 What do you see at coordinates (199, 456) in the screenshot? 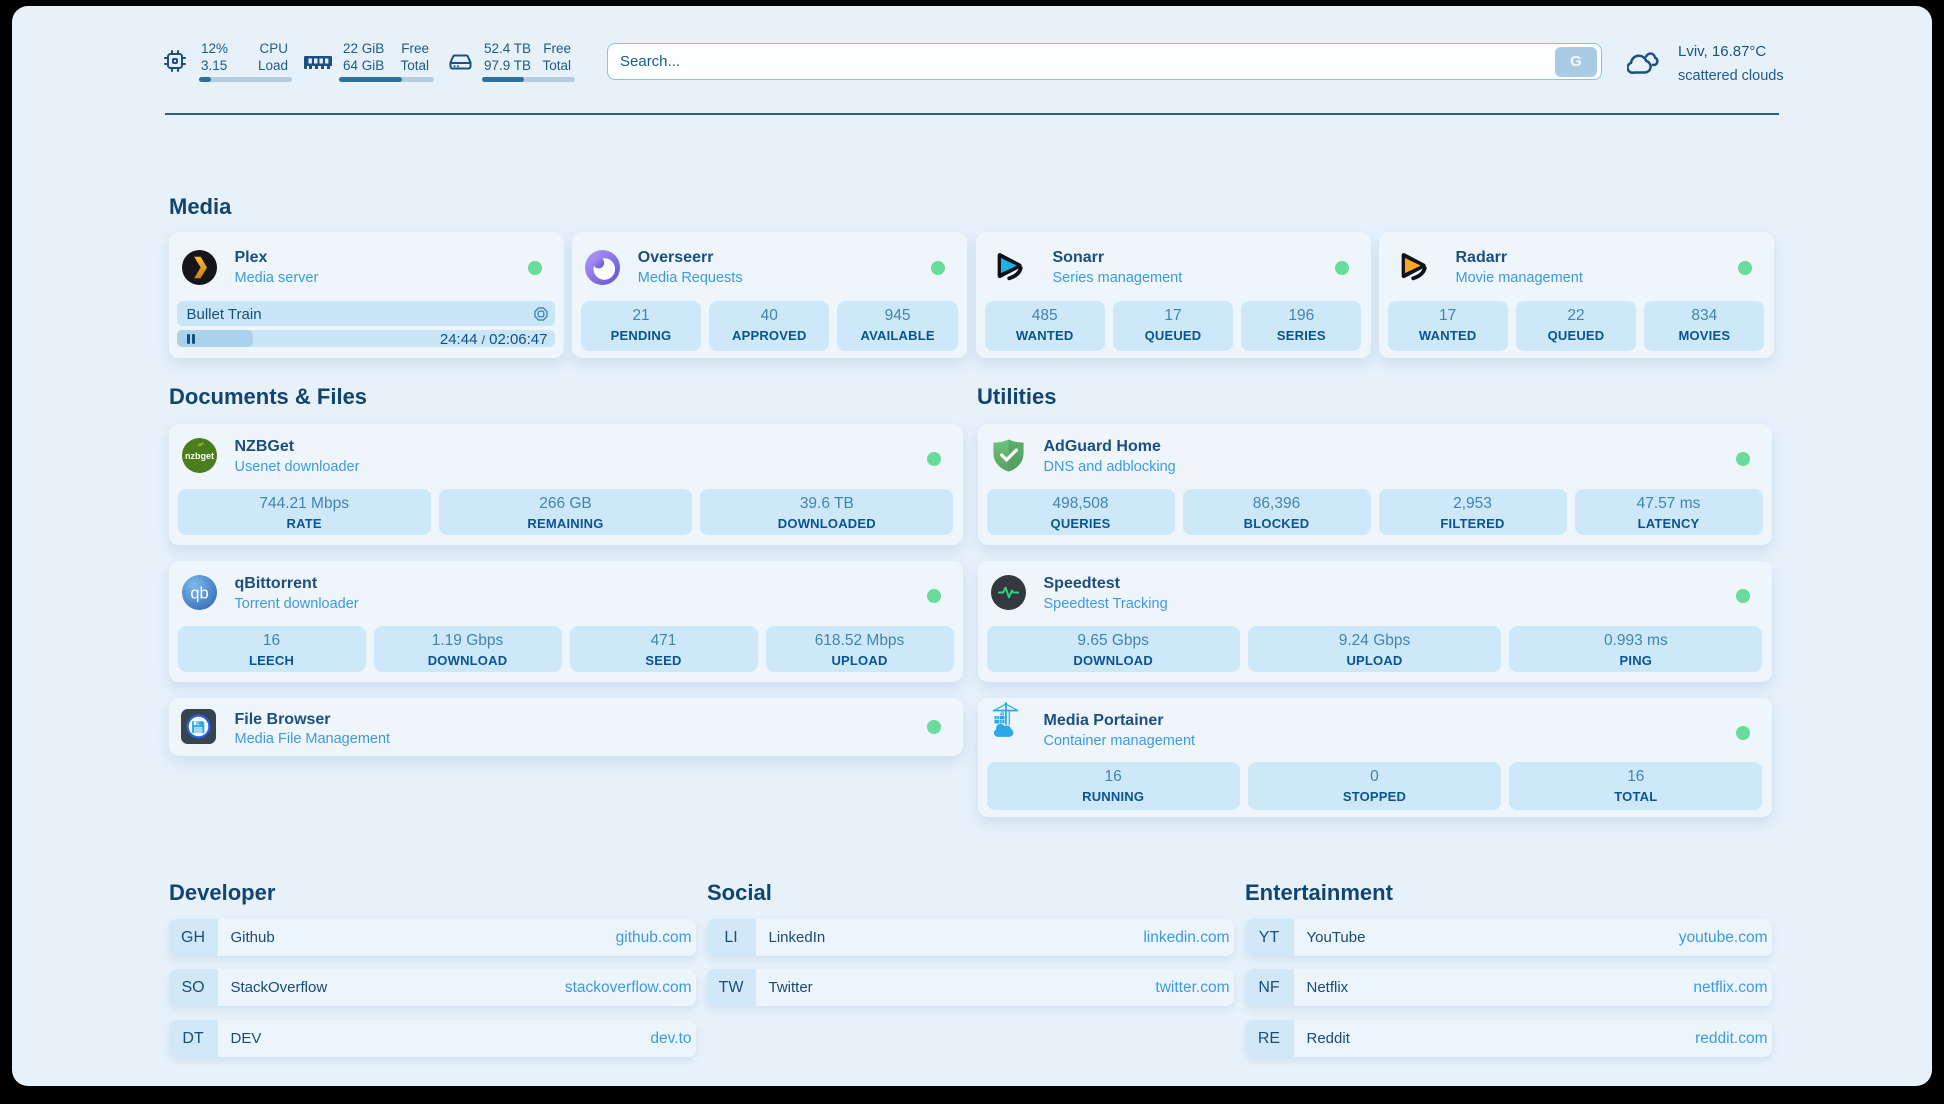
I see `svg-text: nzbget` at bounding box center [199, 456].